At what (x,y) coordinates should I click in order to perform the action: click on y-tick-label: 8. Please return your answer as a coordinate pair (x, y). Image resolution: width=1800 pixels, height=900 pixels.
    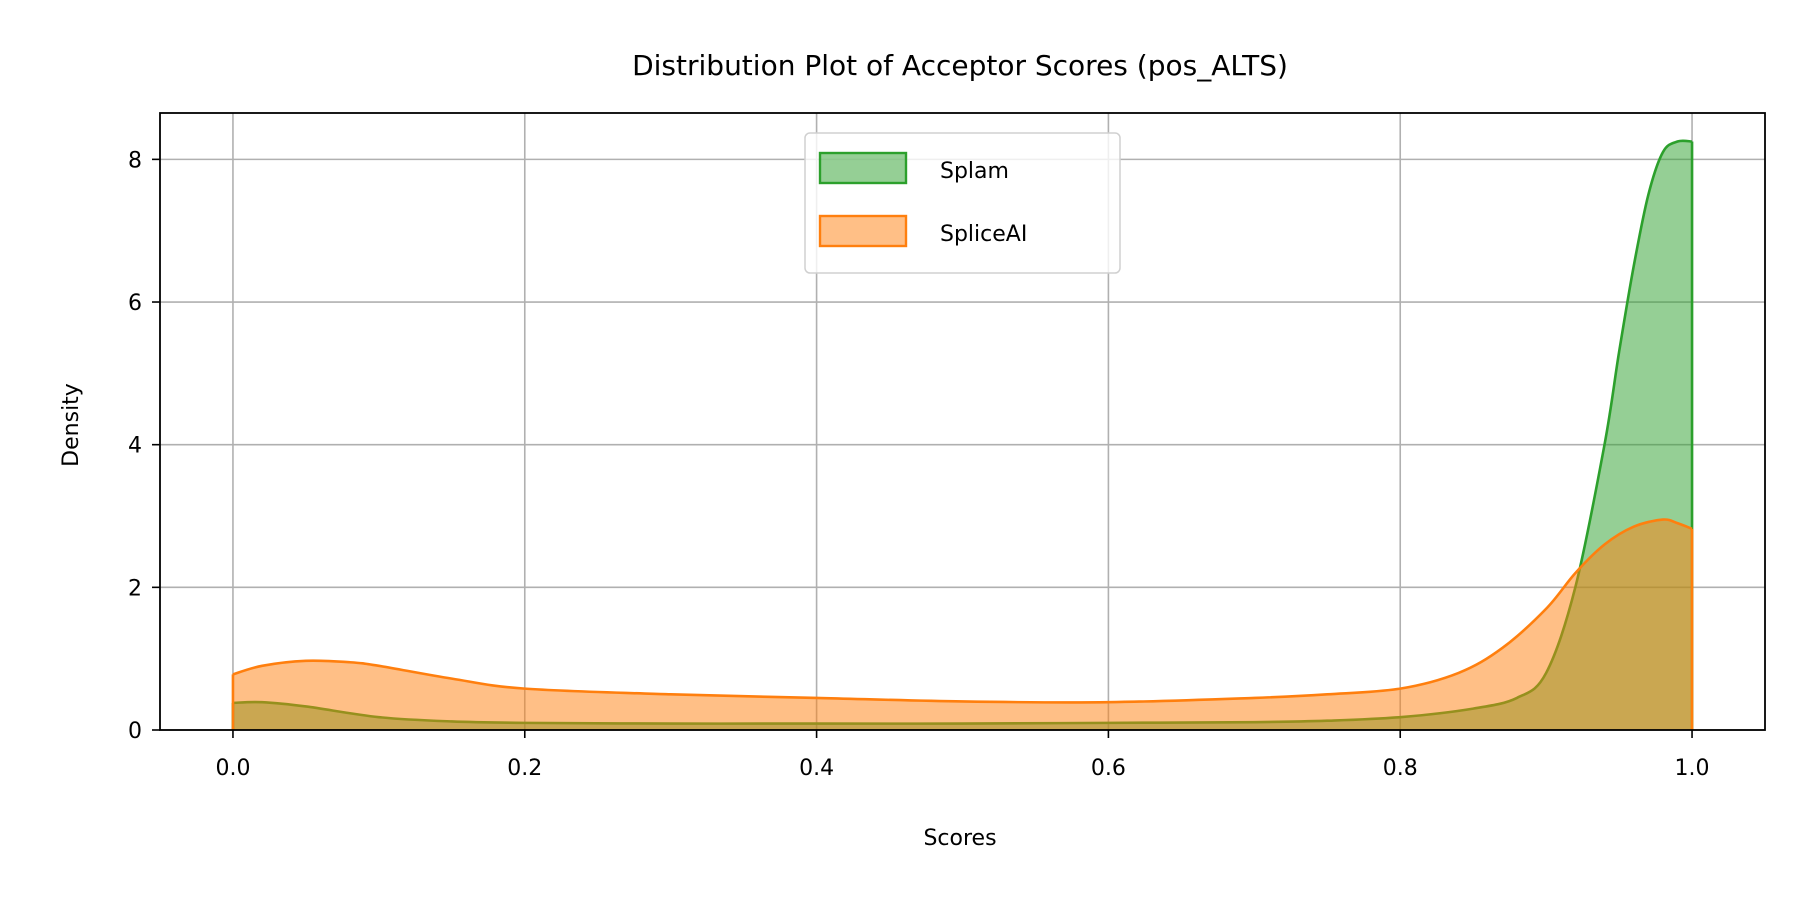
    Looking at the image, I should click on (135, 160).